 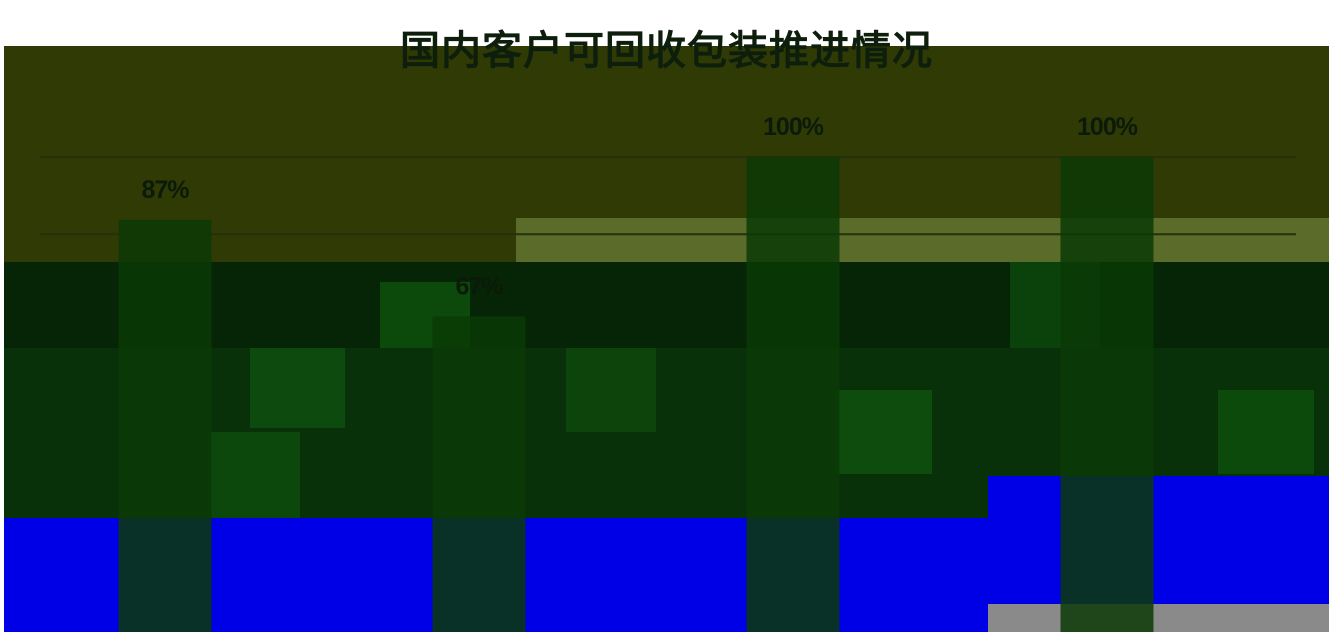 What do you see at coordinates (1158, 618) in the screenshot?
I see `gray-region` at bounding box center [1158, 618].